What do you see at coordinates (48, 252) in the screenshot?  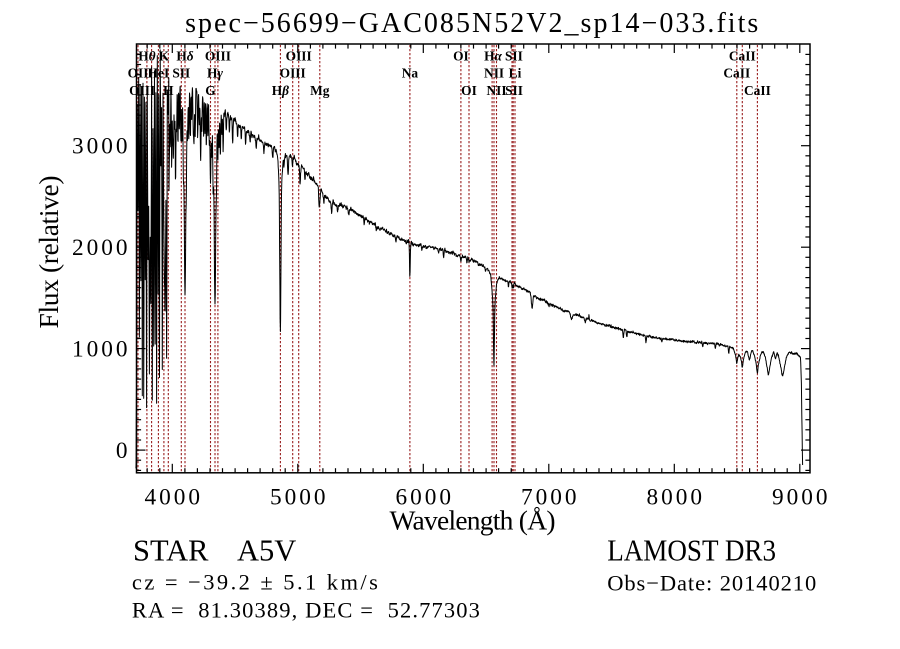 I see `svg-text: Flux (relative)` at bounding box center [48, 252].